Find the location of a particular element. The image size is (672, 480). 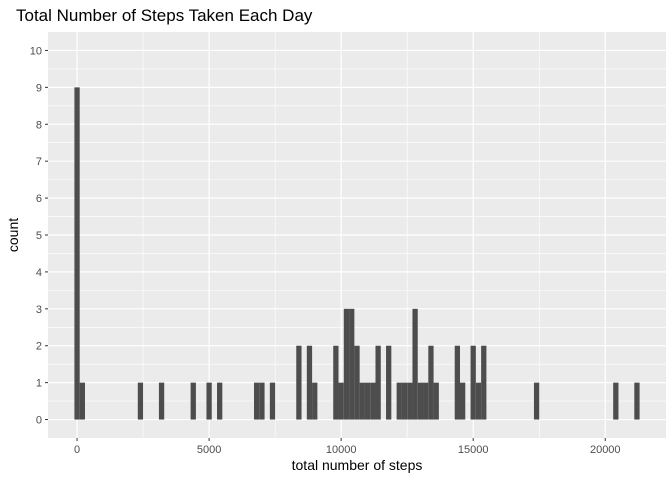

x-tick-label: 0 is located at coordinates (77, 450).